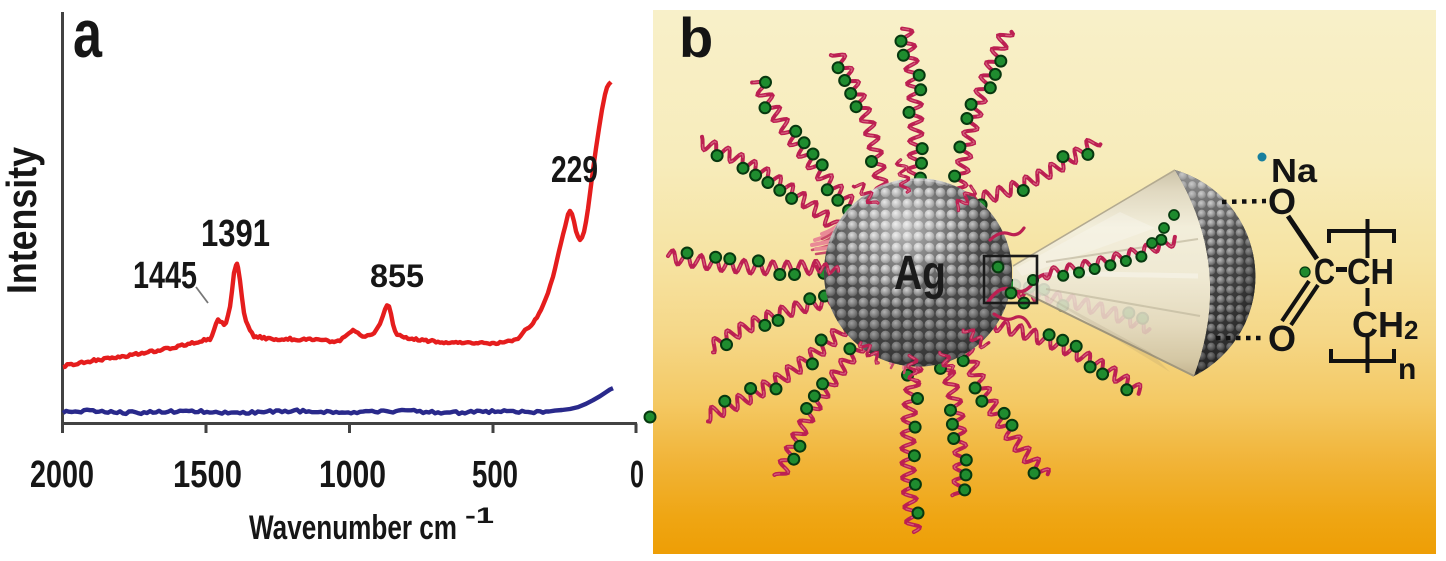 The width and height of the screenshot is (1446, 561). Describe the element at coordinates (235, 234) in the screenshot. I see `svg-text: 1391` at that location.